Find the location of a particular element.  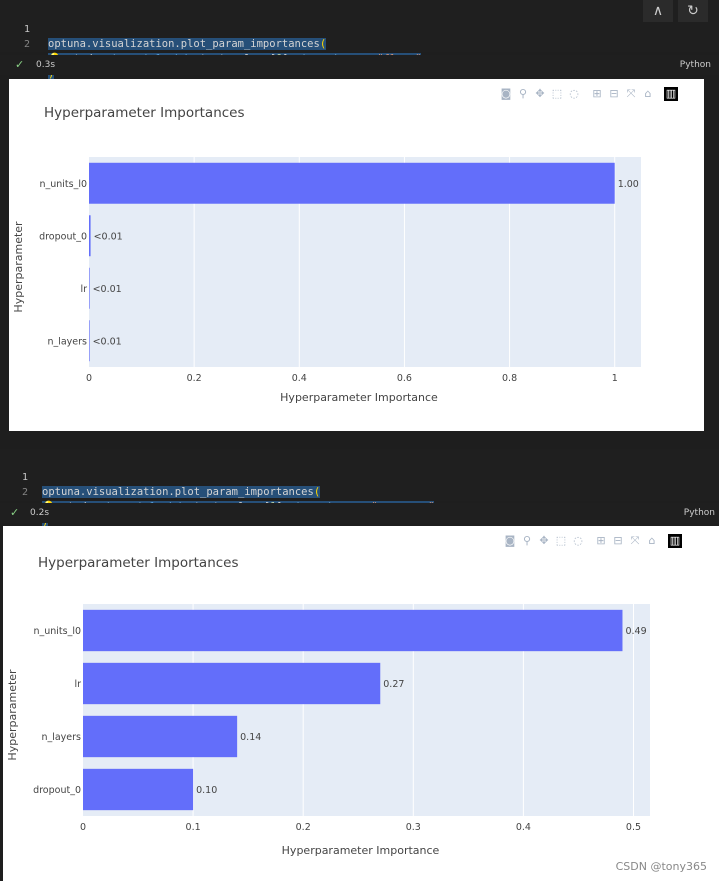

x-tick-label: 0.6 is located at coordinates (404, 378).